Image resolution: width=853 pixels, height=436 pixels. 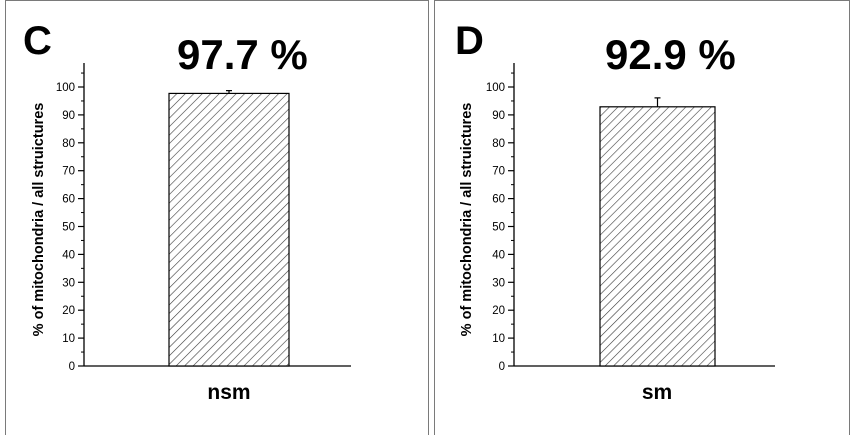 I want to click on panel-headline: 92.9 %, so click(x=670, y=54).